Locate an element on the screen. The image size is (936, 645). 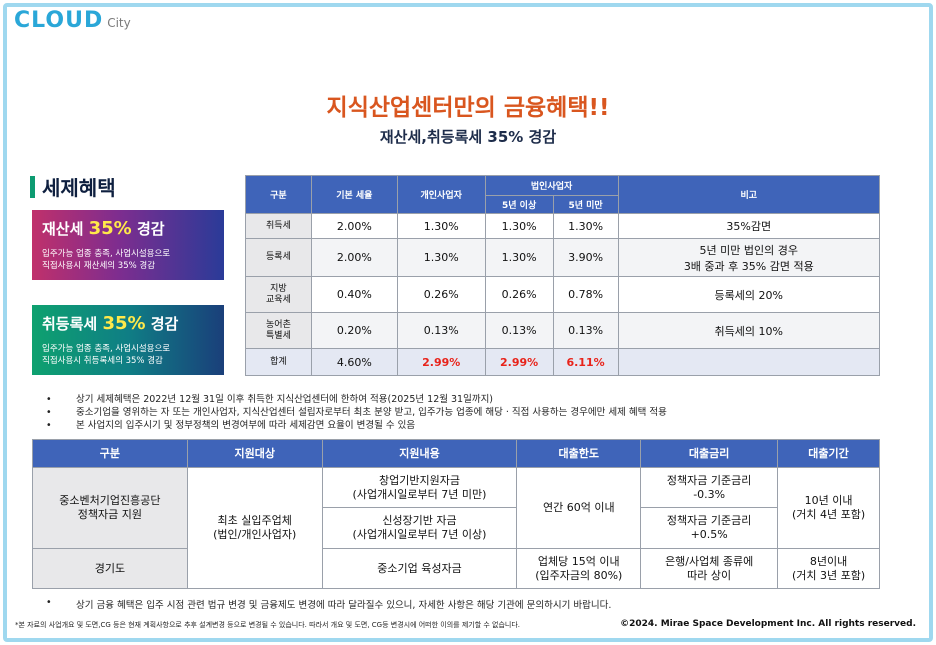
page-subtitle: 재산세,취등록세 35% 경감 is located at coordinates (468, 137).